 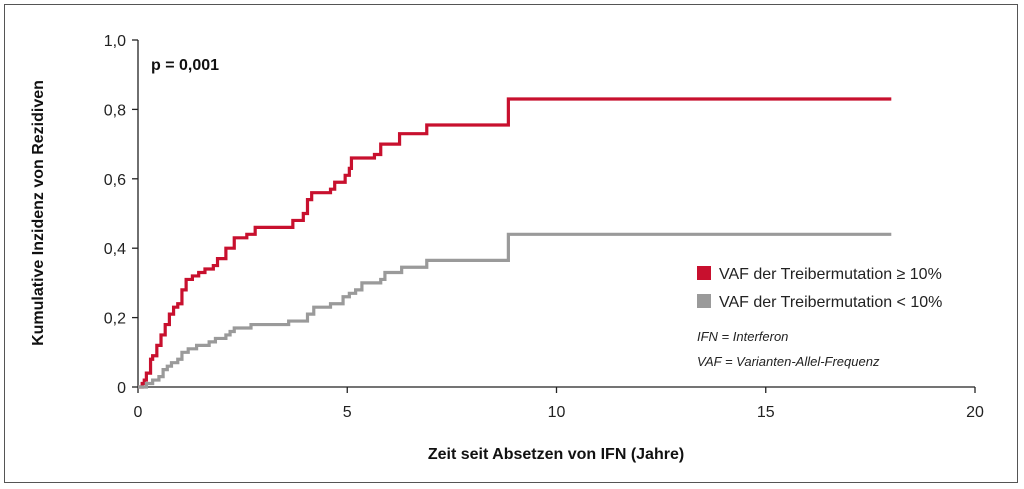 What do you see at coordinates (185, 65) in the screenshot?
I see `p-value-annotation: p = 0,001` at bounding box center [185, 65].